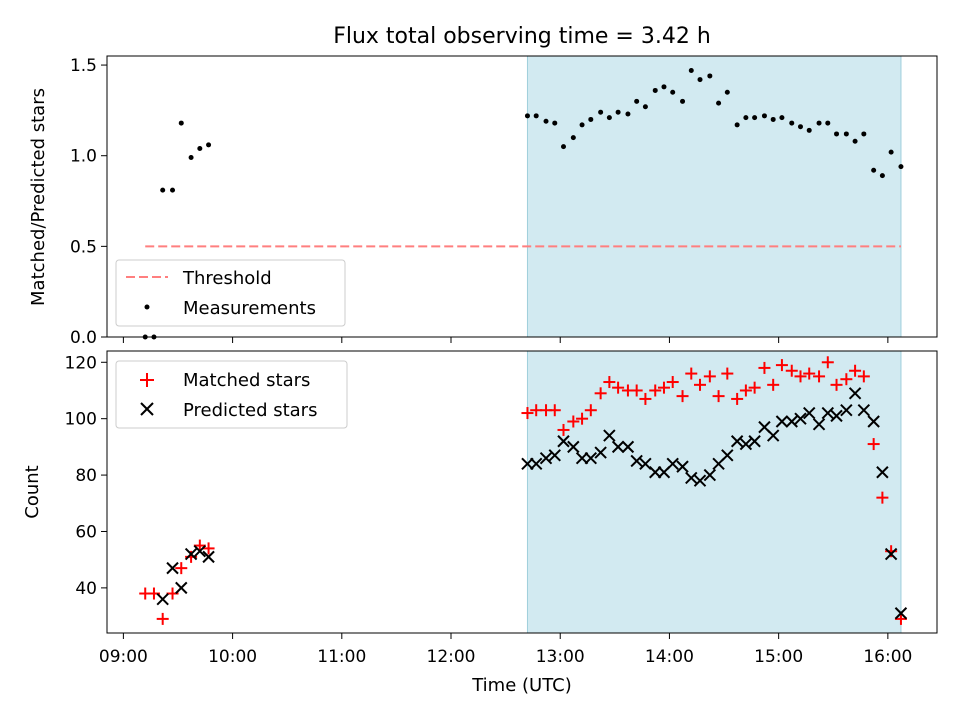 The height and width of the screenshot is (720, 960). Describe the element at coordinates (246, 380) in the screenshot. I see `legend-matched-label: Matched stars` at that location.